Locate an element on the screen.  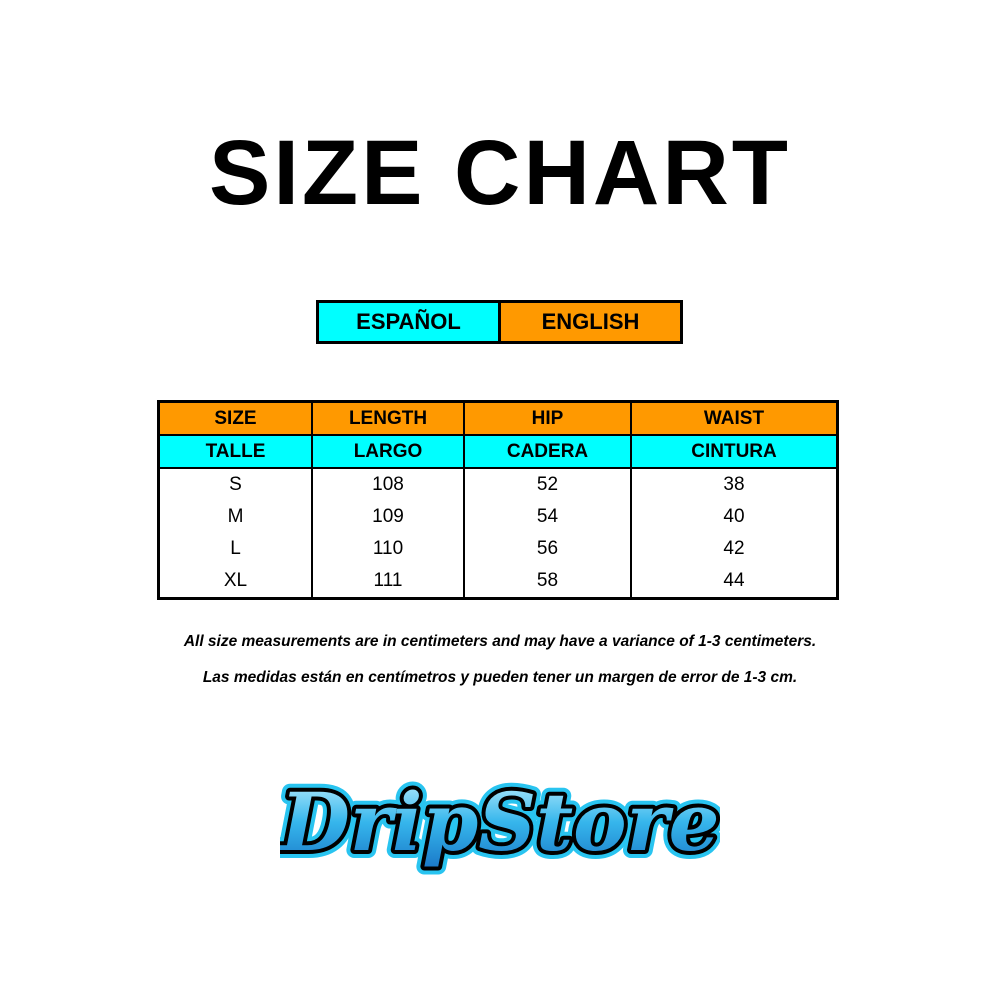
header-cell: LENGTH is located at coordinates (387, 418).